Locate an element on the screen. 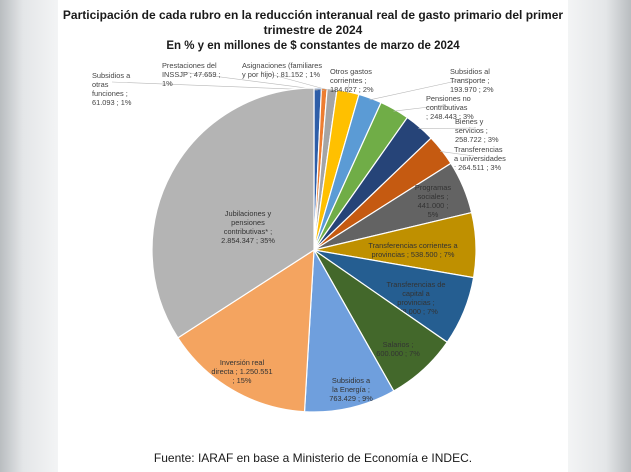  slice-label-14: Inversión real directa ; 1.250.551; 15% is located at coordinates (241, 371).